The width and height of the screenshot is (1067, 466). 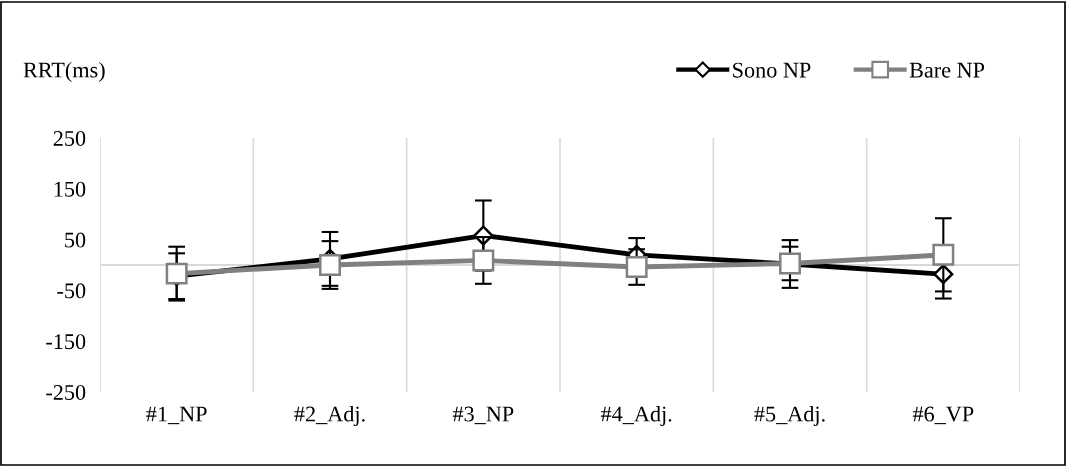 What do you see at coordinates (176, 415) in the screenshot?
I see `x-tick-label: #1_NP` at bounding box center [176, 415].